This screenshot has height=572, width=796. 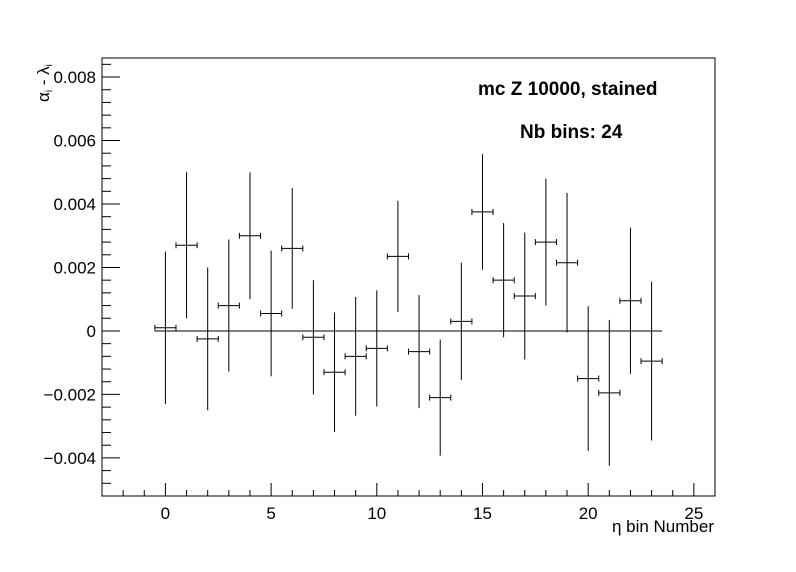 I want to click on y-axis-label: αi - λi, so click(x=44, y=83).